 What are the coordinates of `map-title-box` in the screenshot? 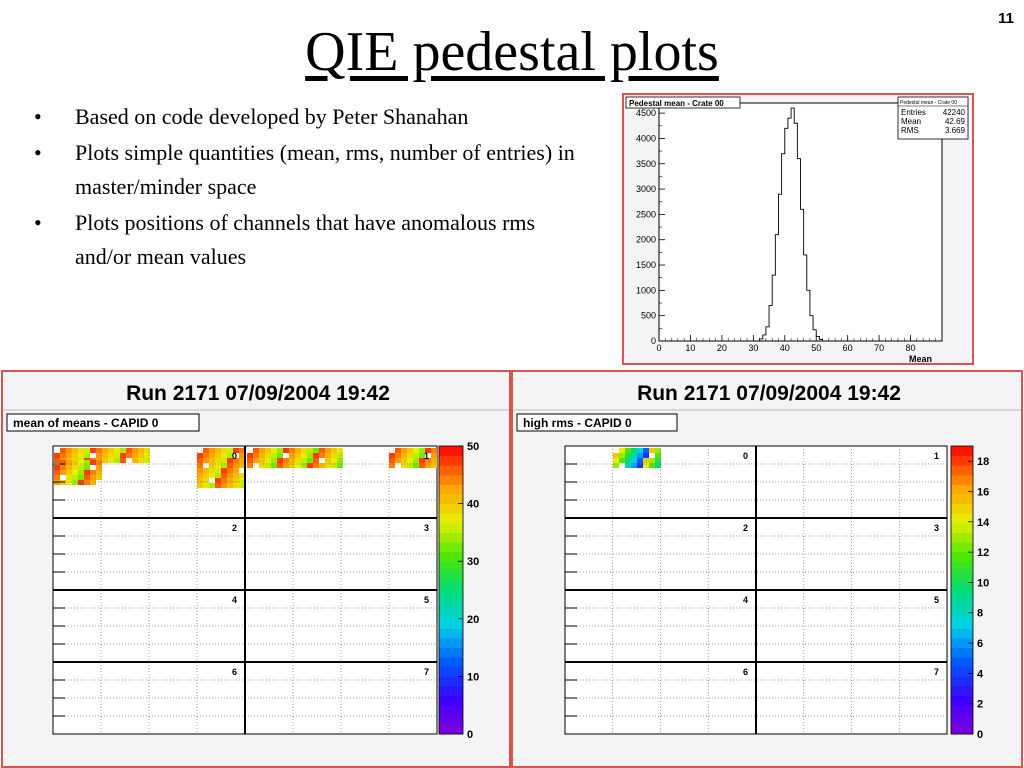 It's located at (103, 422).